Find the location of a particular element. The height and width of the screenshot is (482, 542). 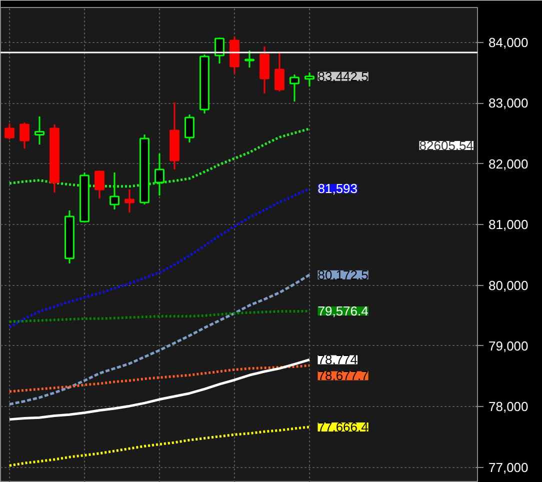

data-label: 79,576.4 is located at coordinates (343, 311).